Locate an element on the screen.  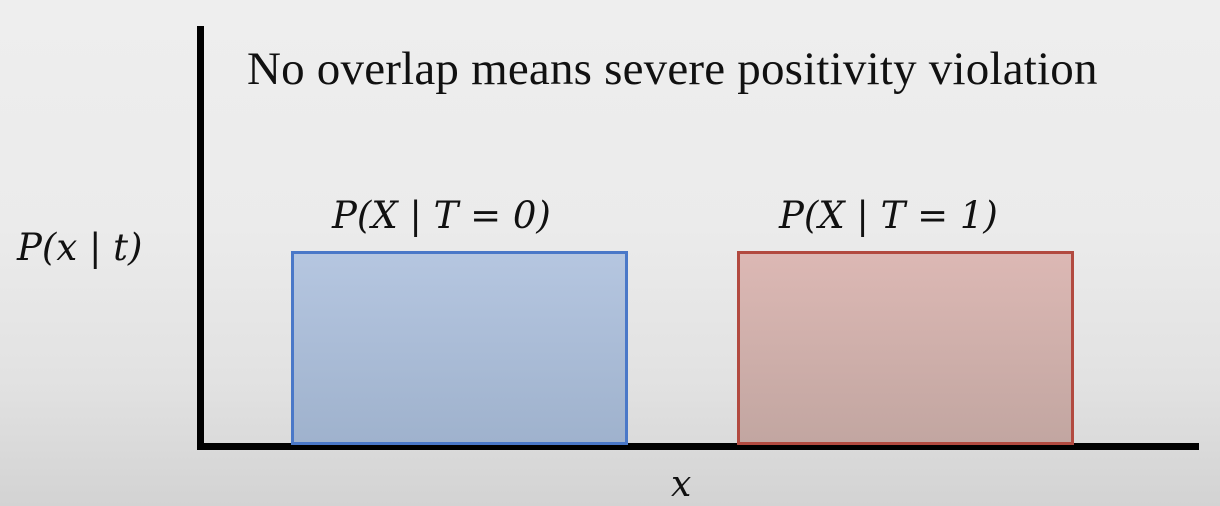
y-axis-line is located at coordinates (200, 238).